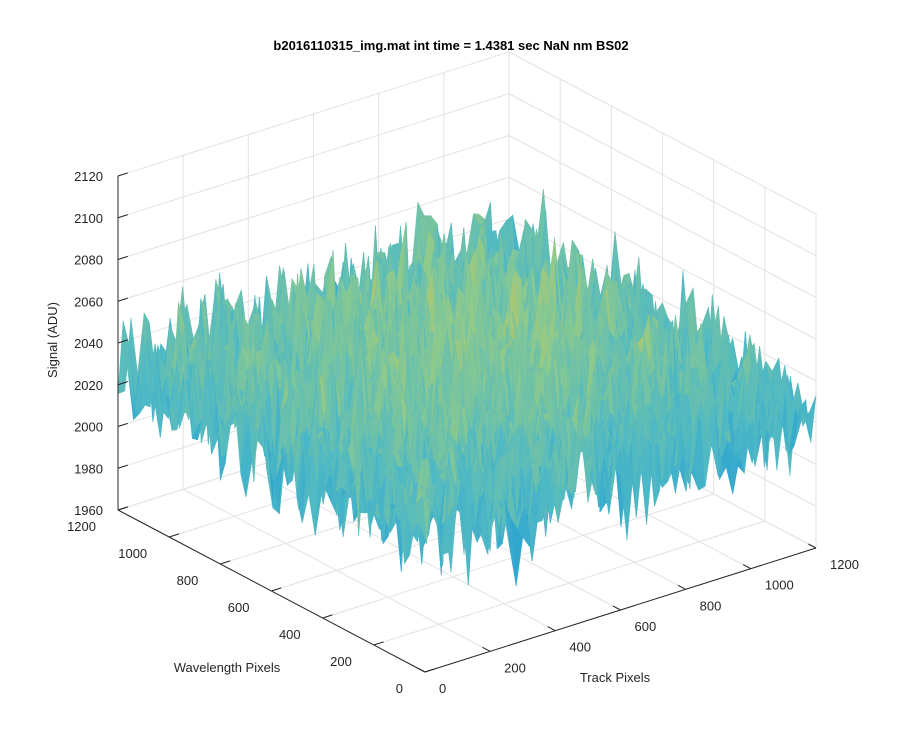 The width and height of the screenshot is (900, 750). I want to click on y-axis-label: Wavelength Pixels, so click(227, 667).